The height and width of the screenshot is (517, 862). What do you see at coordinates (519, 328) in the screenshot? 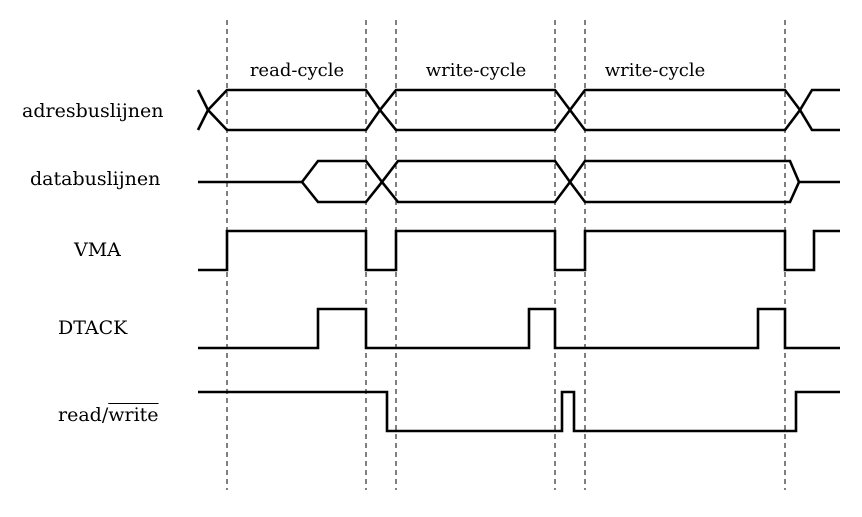
I see `dtack-waveform` at bounding box center [519, 328].